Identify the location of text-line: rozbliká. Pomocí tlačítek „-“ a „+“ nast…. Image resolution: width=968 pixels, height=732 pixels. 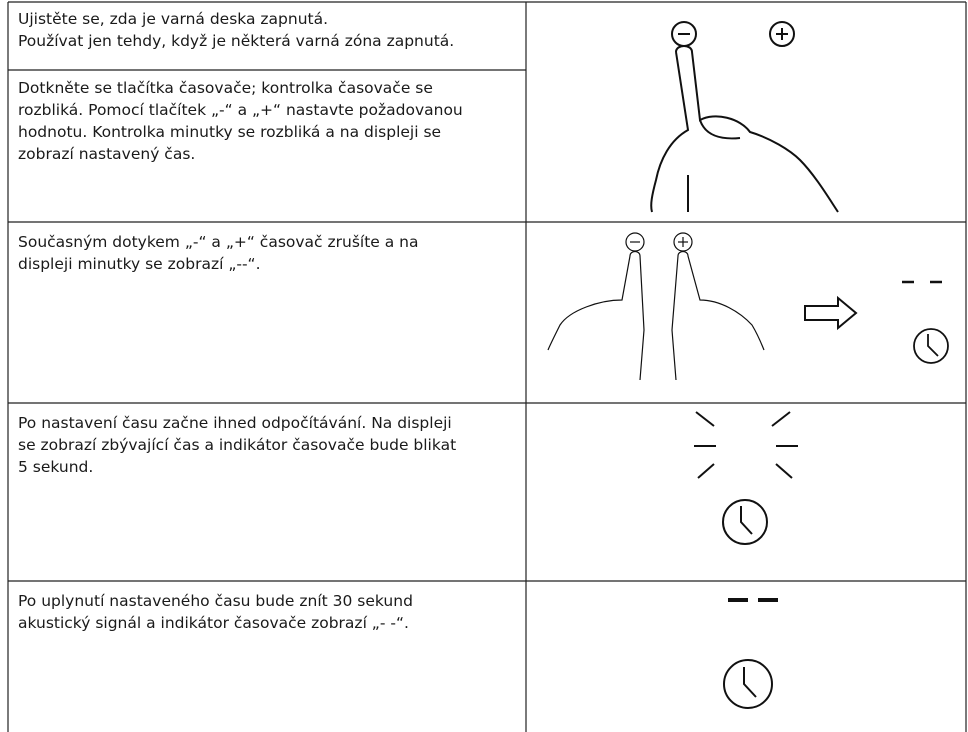
(240, 110).